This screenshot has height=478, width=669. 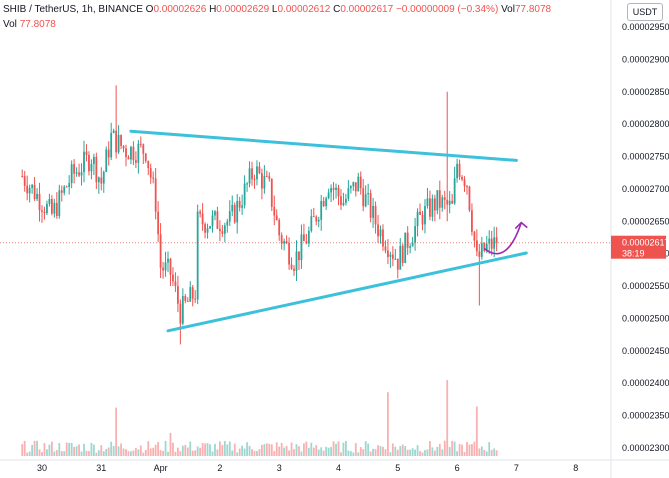 What do you see at coordinates (645, 319) in the screenshot?
I see `y-tick-label: 0.00002500` at bounding box center [645, 319].